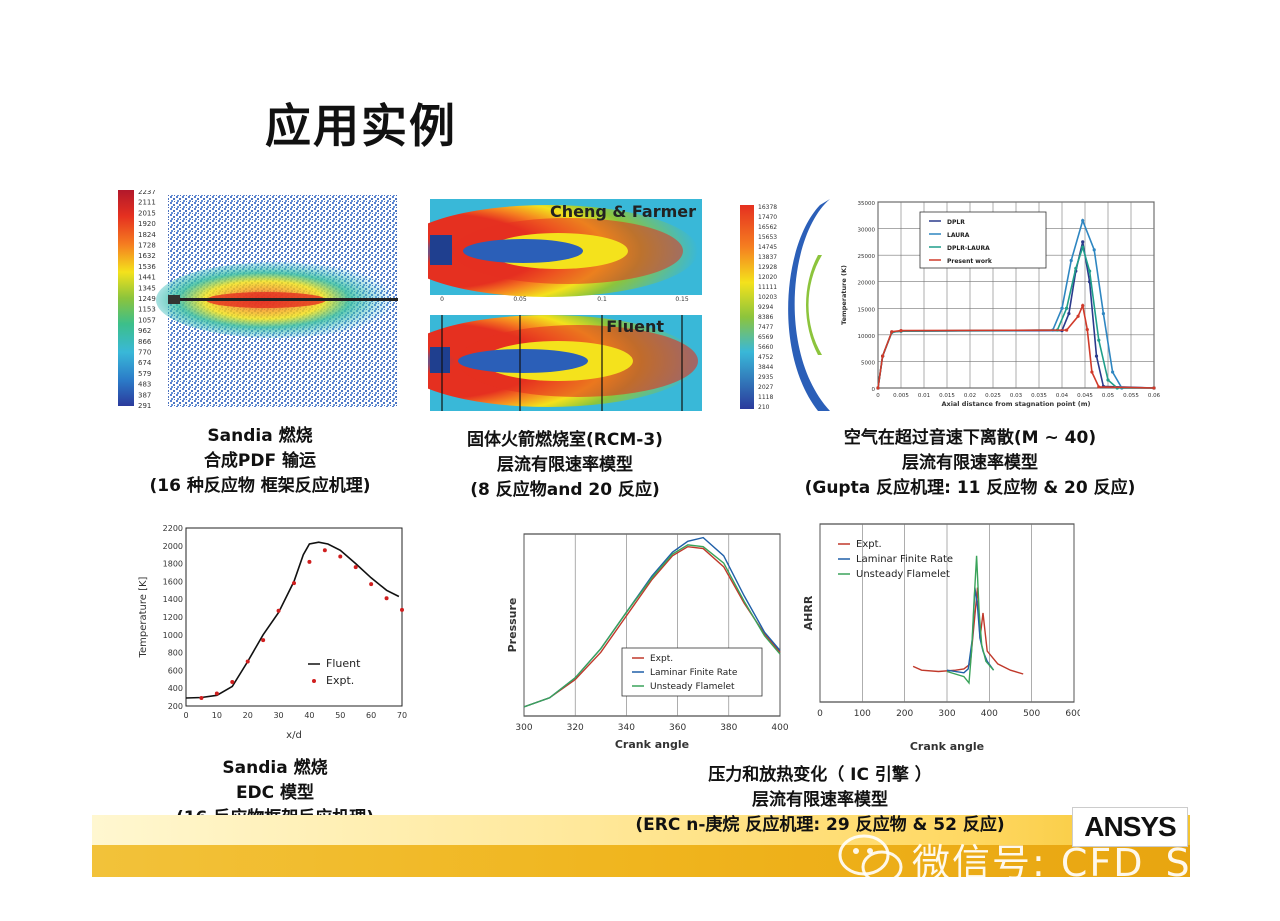 Image resolution: width=1280 pixels, height=921 pixels. Describe the element at coordinates (870, 858) in the screenshot. I see `wechat-icon` at that location.